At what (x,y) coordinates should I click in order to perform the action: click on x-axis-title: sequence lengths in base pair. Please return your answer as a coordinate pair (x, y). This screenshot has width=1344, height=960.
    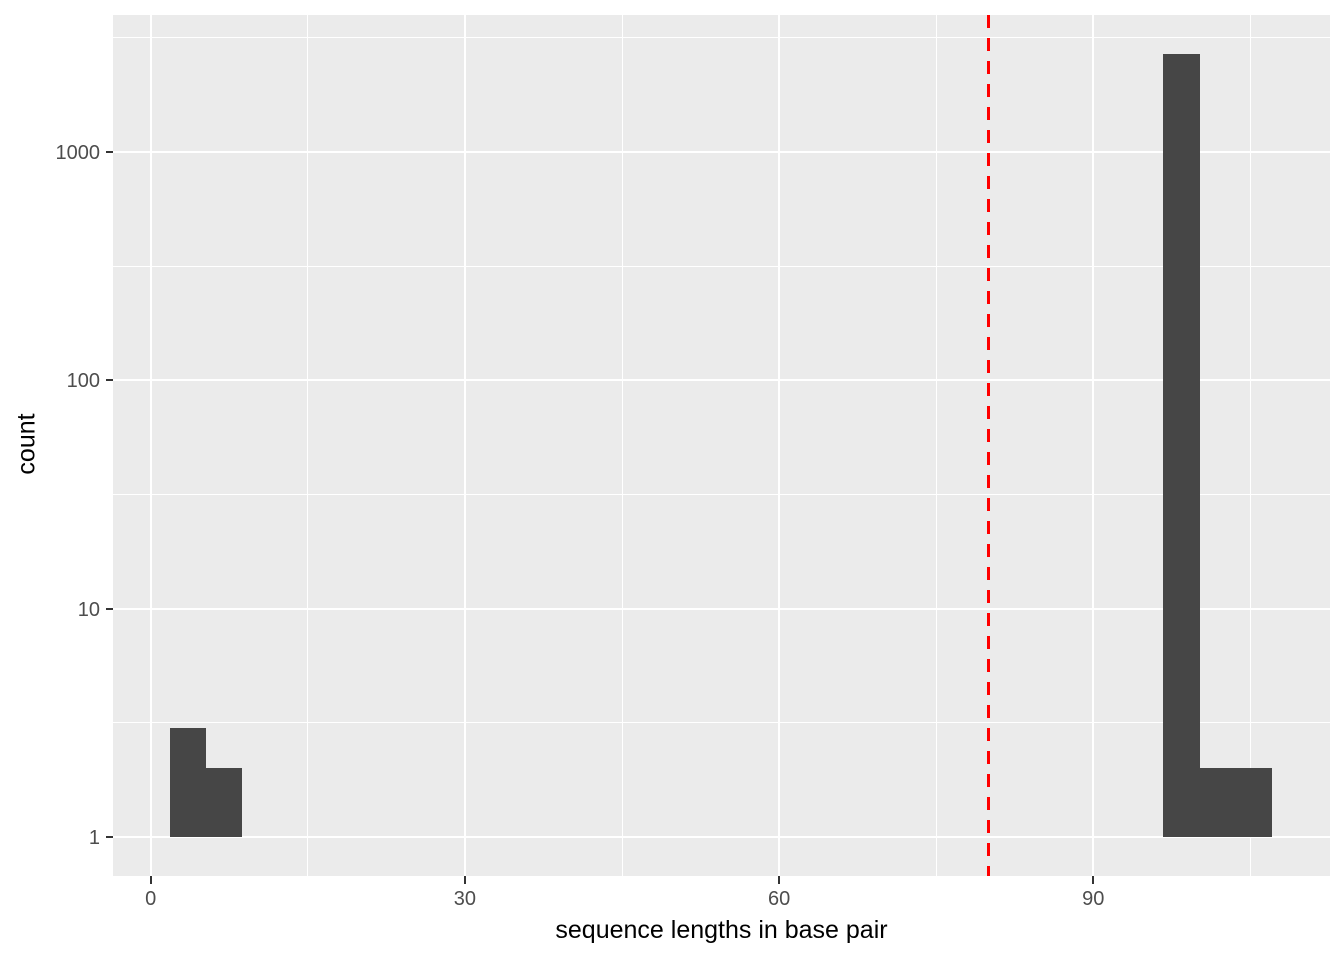
    Looking at the image, I should click on (721, 930).